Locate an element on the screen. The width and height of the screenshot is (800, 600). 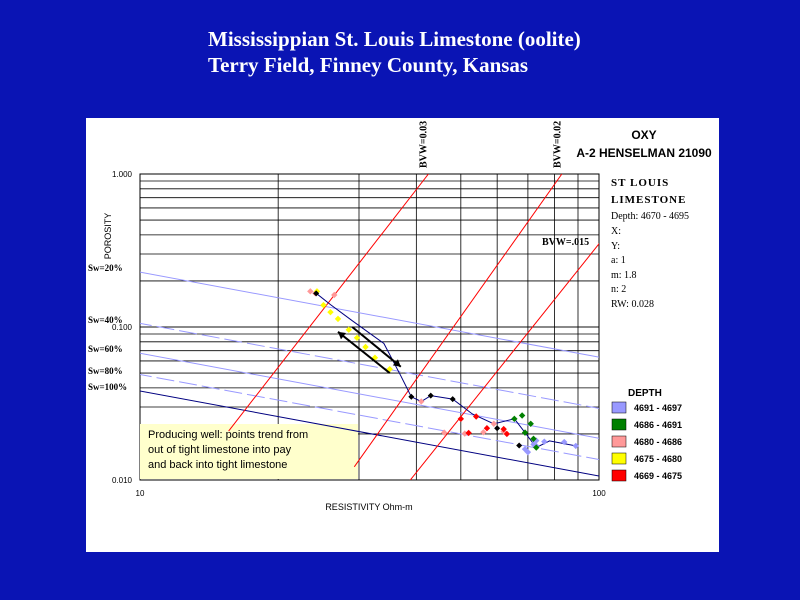
legend-label: 4686 - 4691 is located at coordinates (658, 425).